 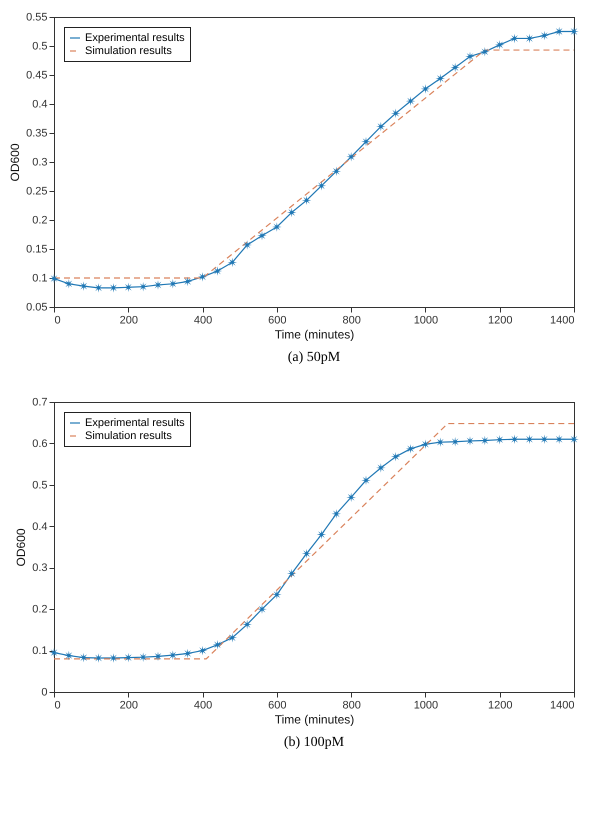 I want to click on text: (b) 100pM, so click(x=314, y=742).